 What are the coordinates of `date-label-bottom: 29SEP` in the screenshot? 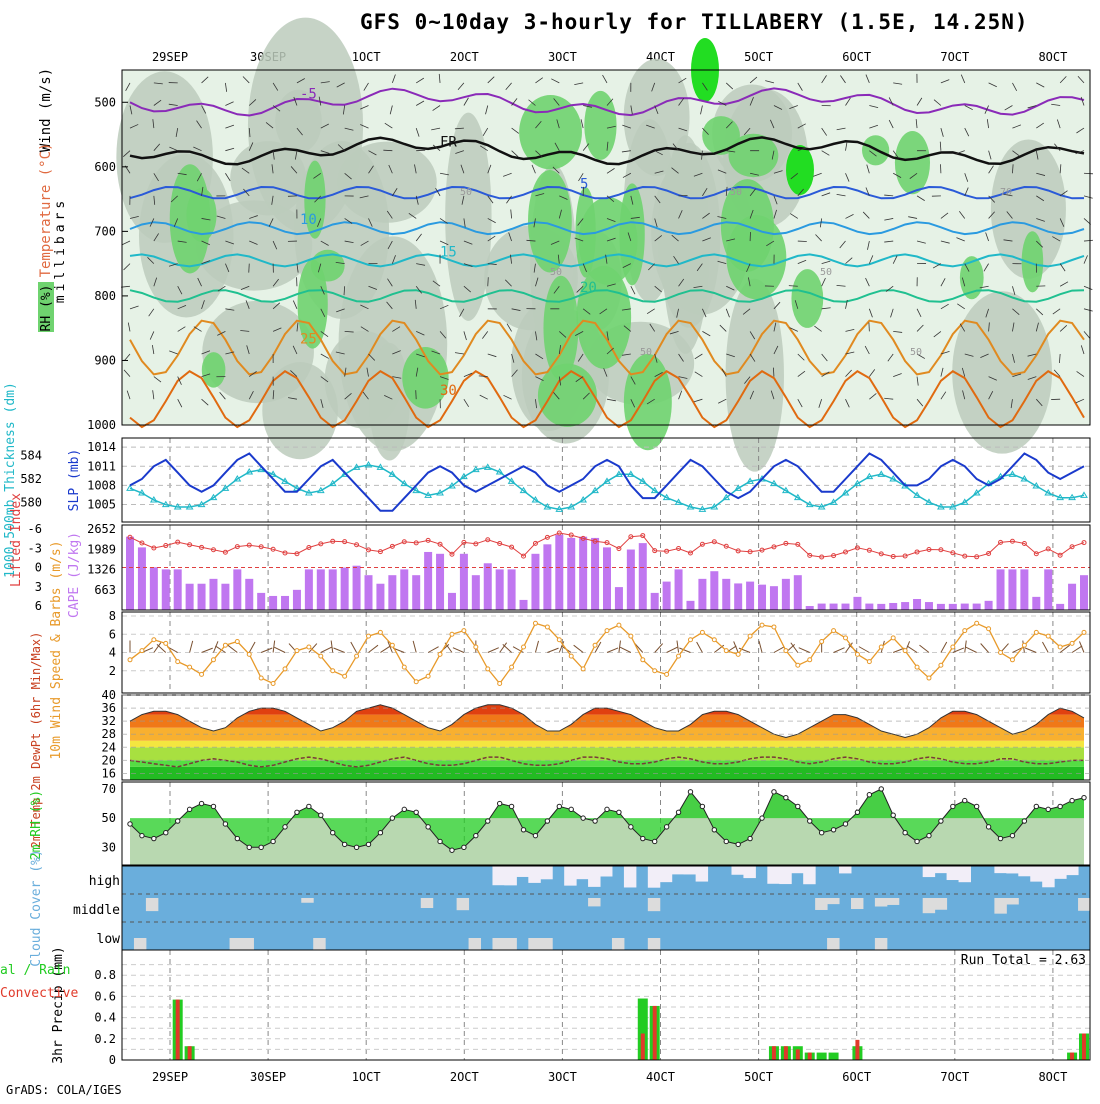 It's located at (170, 1077).